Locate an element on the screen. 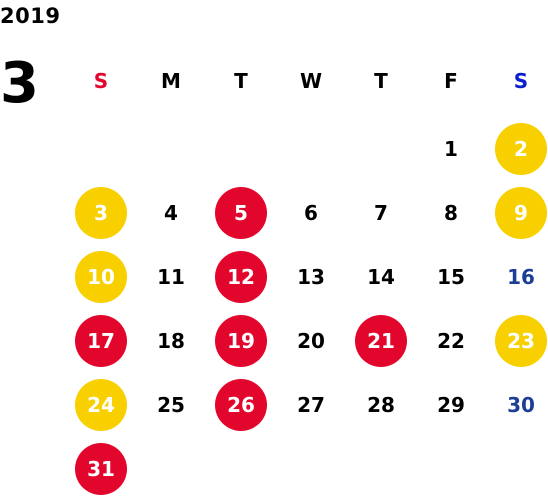  day-cell: 24 is located at coordinates (101, 405).